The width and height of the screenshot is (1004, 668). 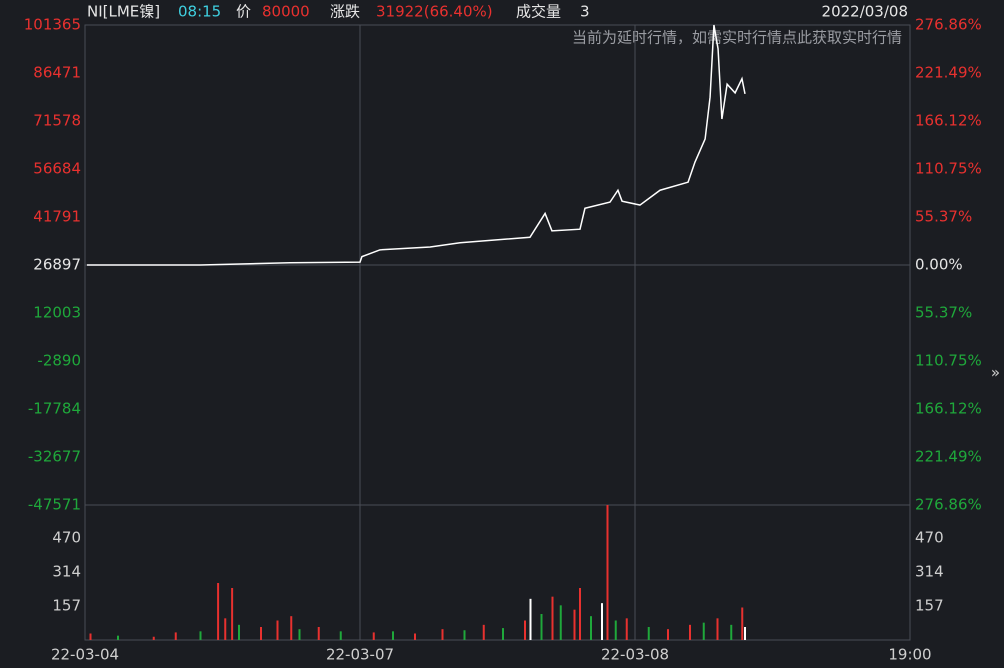 What do you see at coordinates (57, 265) in the screenshot?
I see `y-tick-label: 26897` at bounding box center [57, 265].